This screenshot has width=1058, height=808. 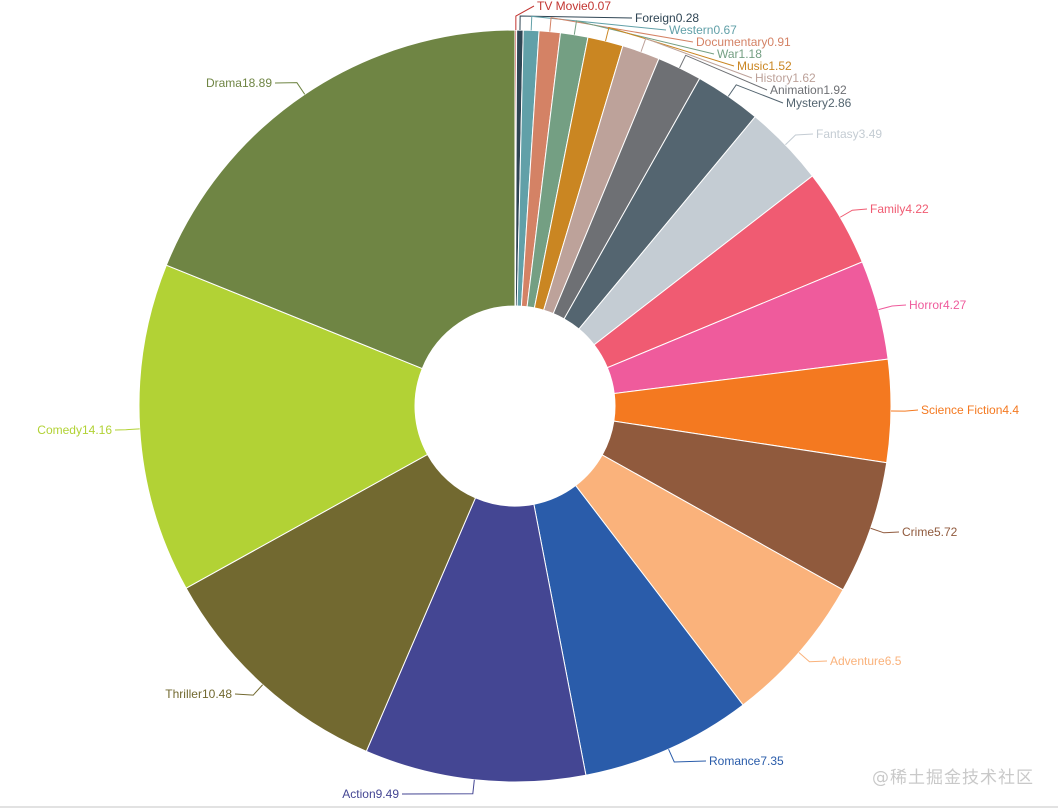 What do you see at coordinates (370, 794) in the screenshot?
I see `label-action: Action9.49` at bounding box center [370, 794].